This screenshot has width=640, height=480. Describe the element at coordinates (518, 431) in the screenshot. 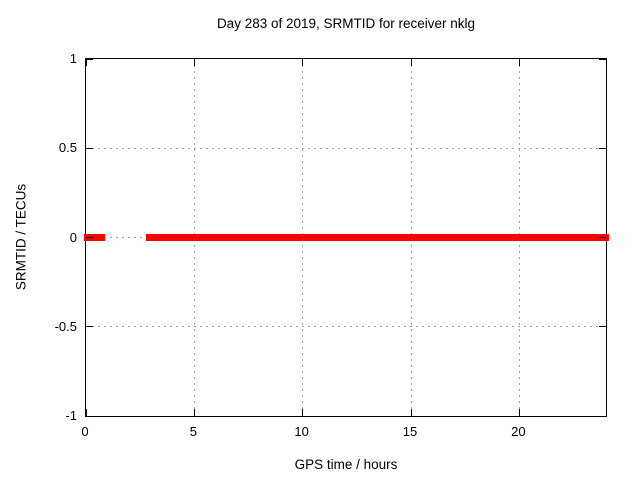

I see `x-tick-label: 20` at that location.